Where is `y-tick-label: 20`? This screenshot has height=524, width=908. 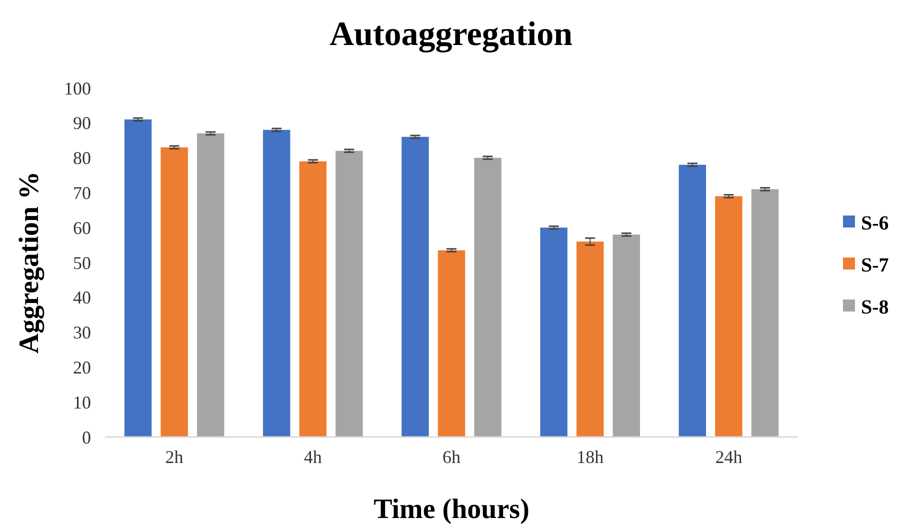
y-tick-label: 20 is located at coordinates (82, 368).